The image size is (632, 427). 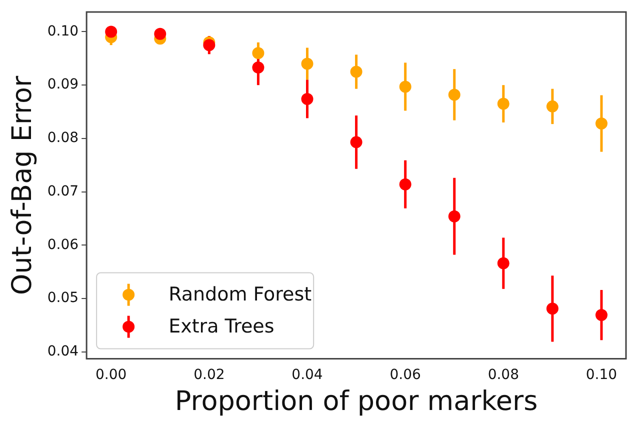 What do you see at coordinates (63, 84) in the screenshot?
I see `y-tick-label: 0.09` at bounding box center [63, 84].